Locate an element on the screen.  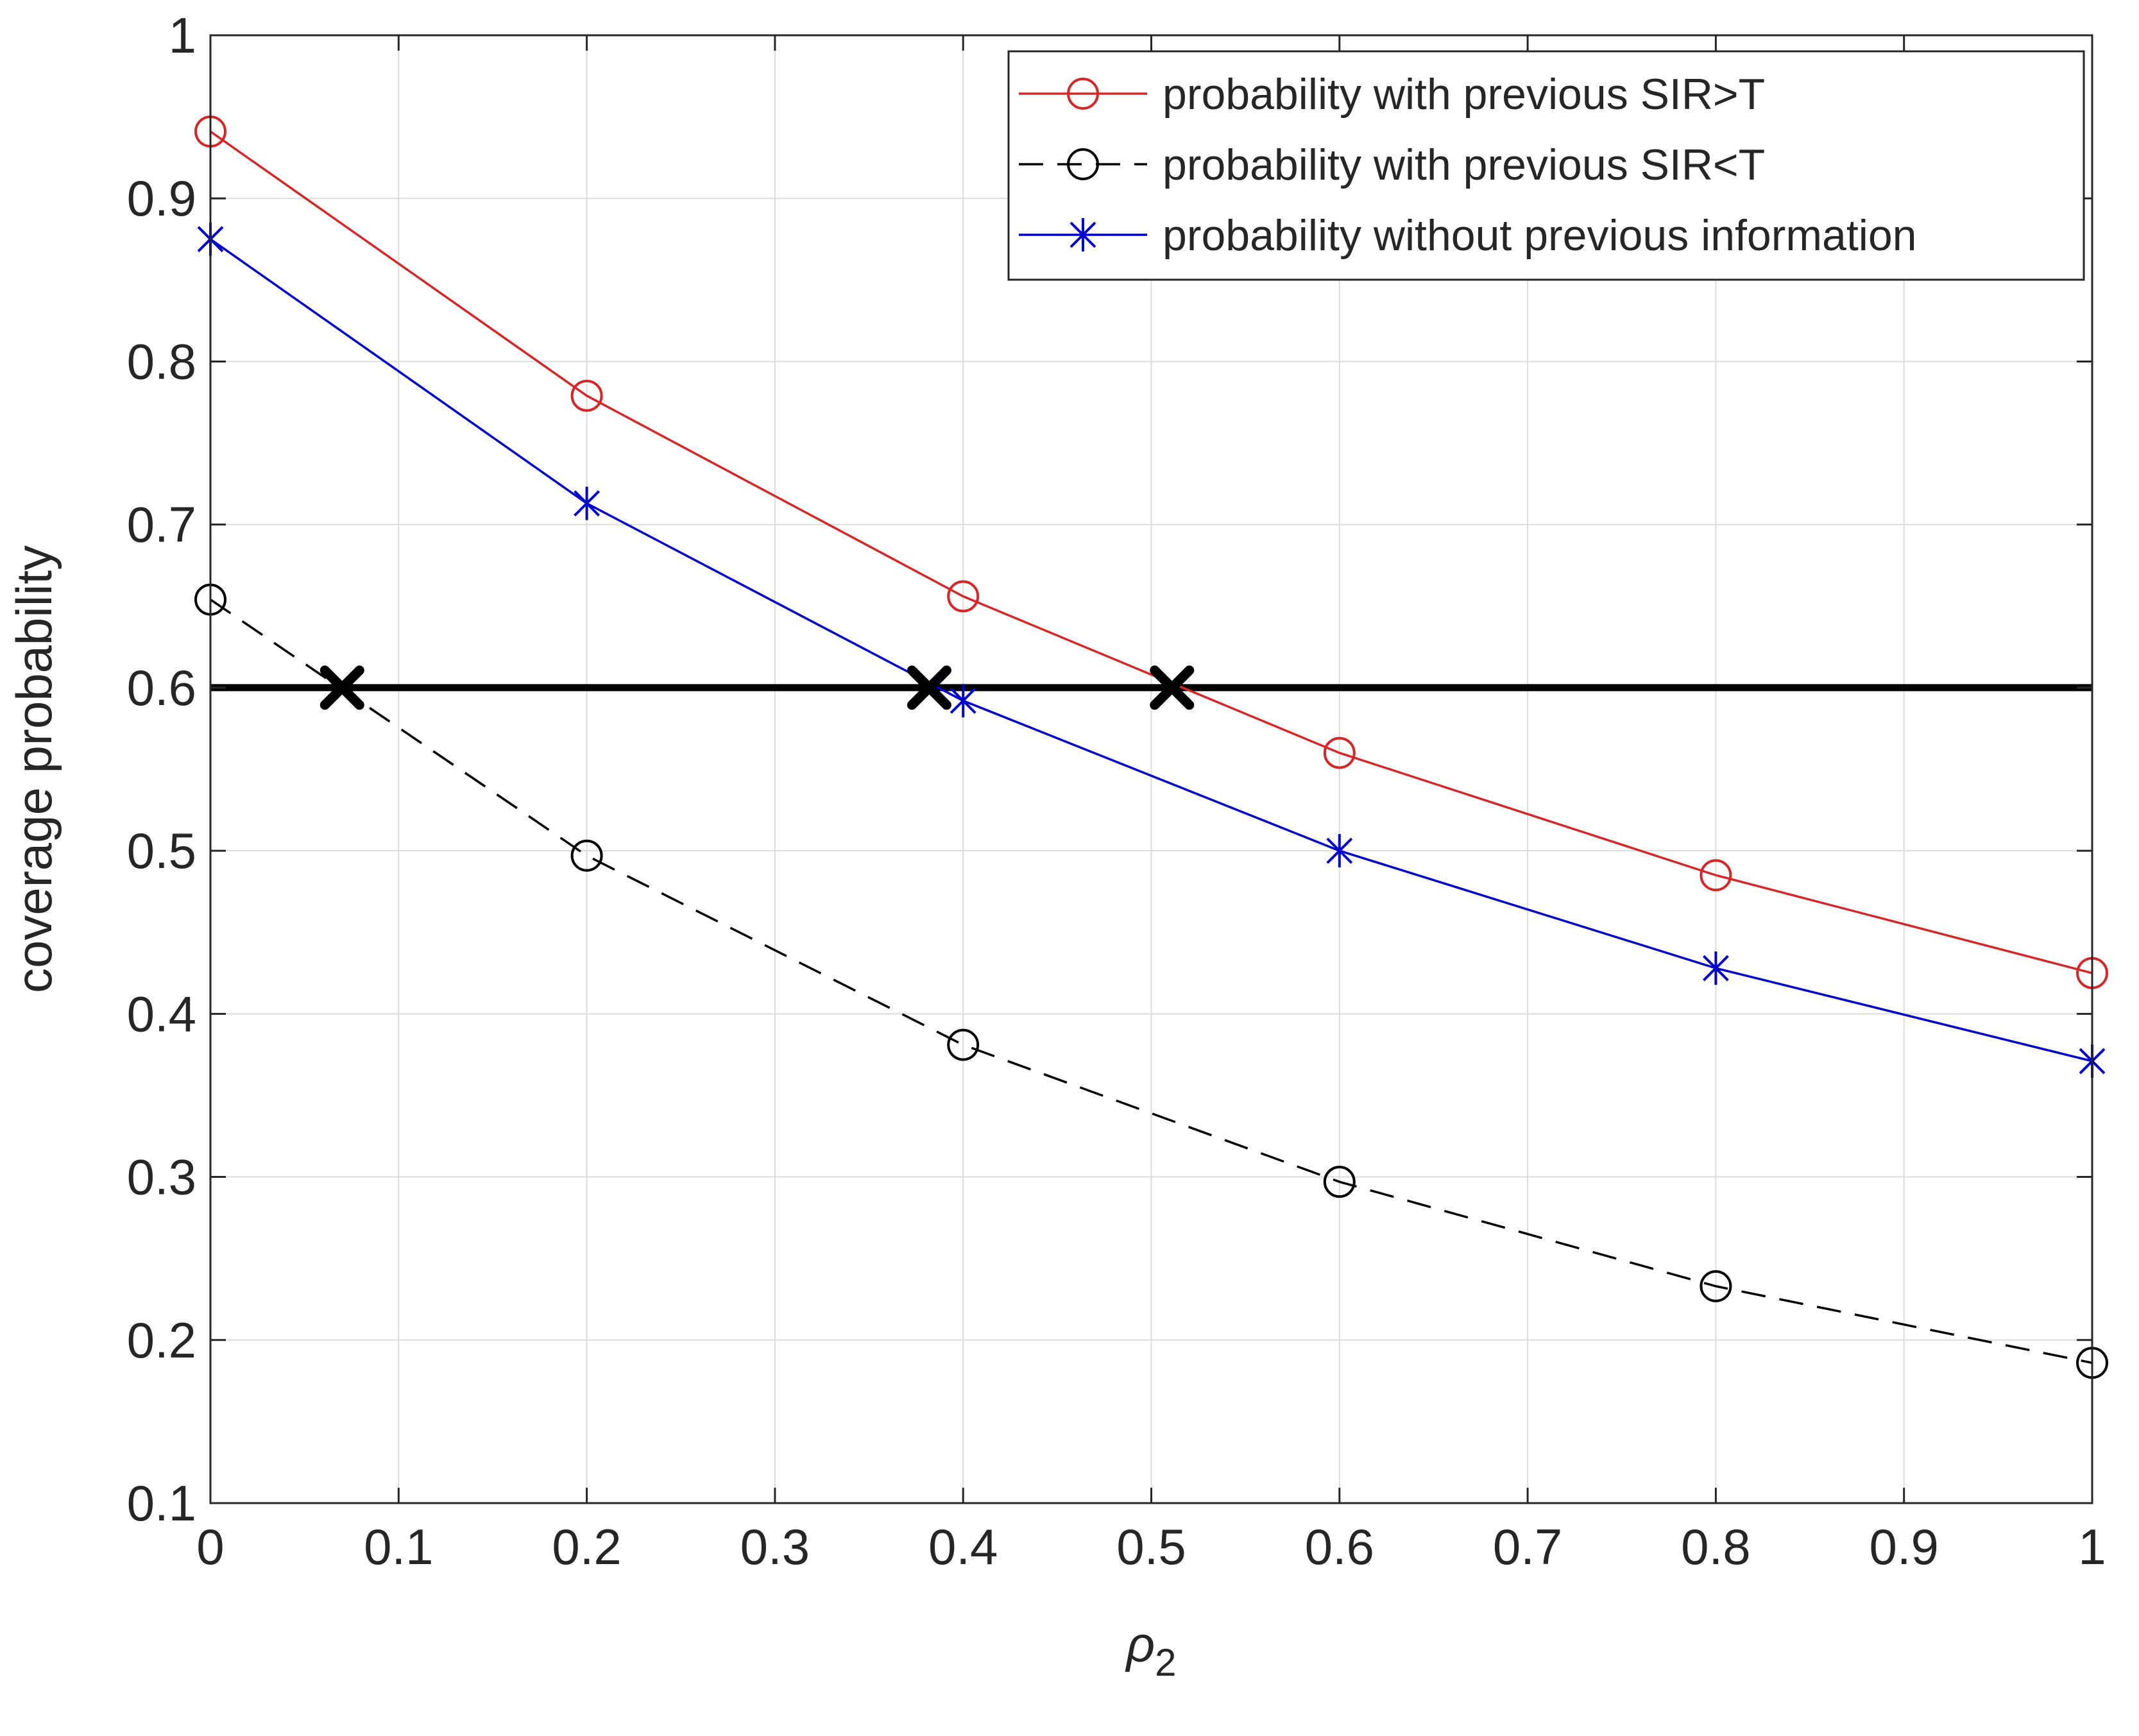
y-tick-label: 0.3 is located at coordinates (161, 1177).